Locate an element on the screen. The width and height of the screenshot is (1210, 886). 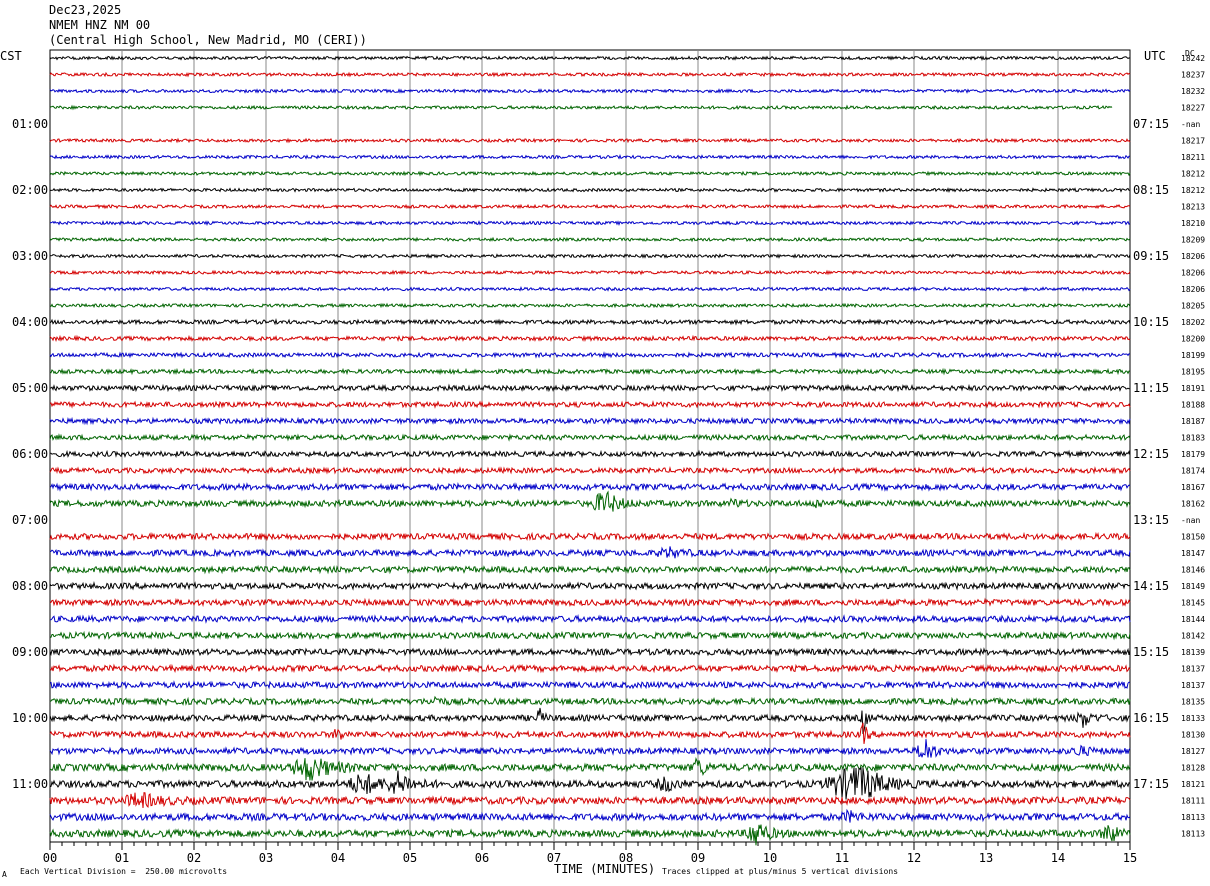
dc-offset-label: 18227 is located at coordinates (1193, 108).